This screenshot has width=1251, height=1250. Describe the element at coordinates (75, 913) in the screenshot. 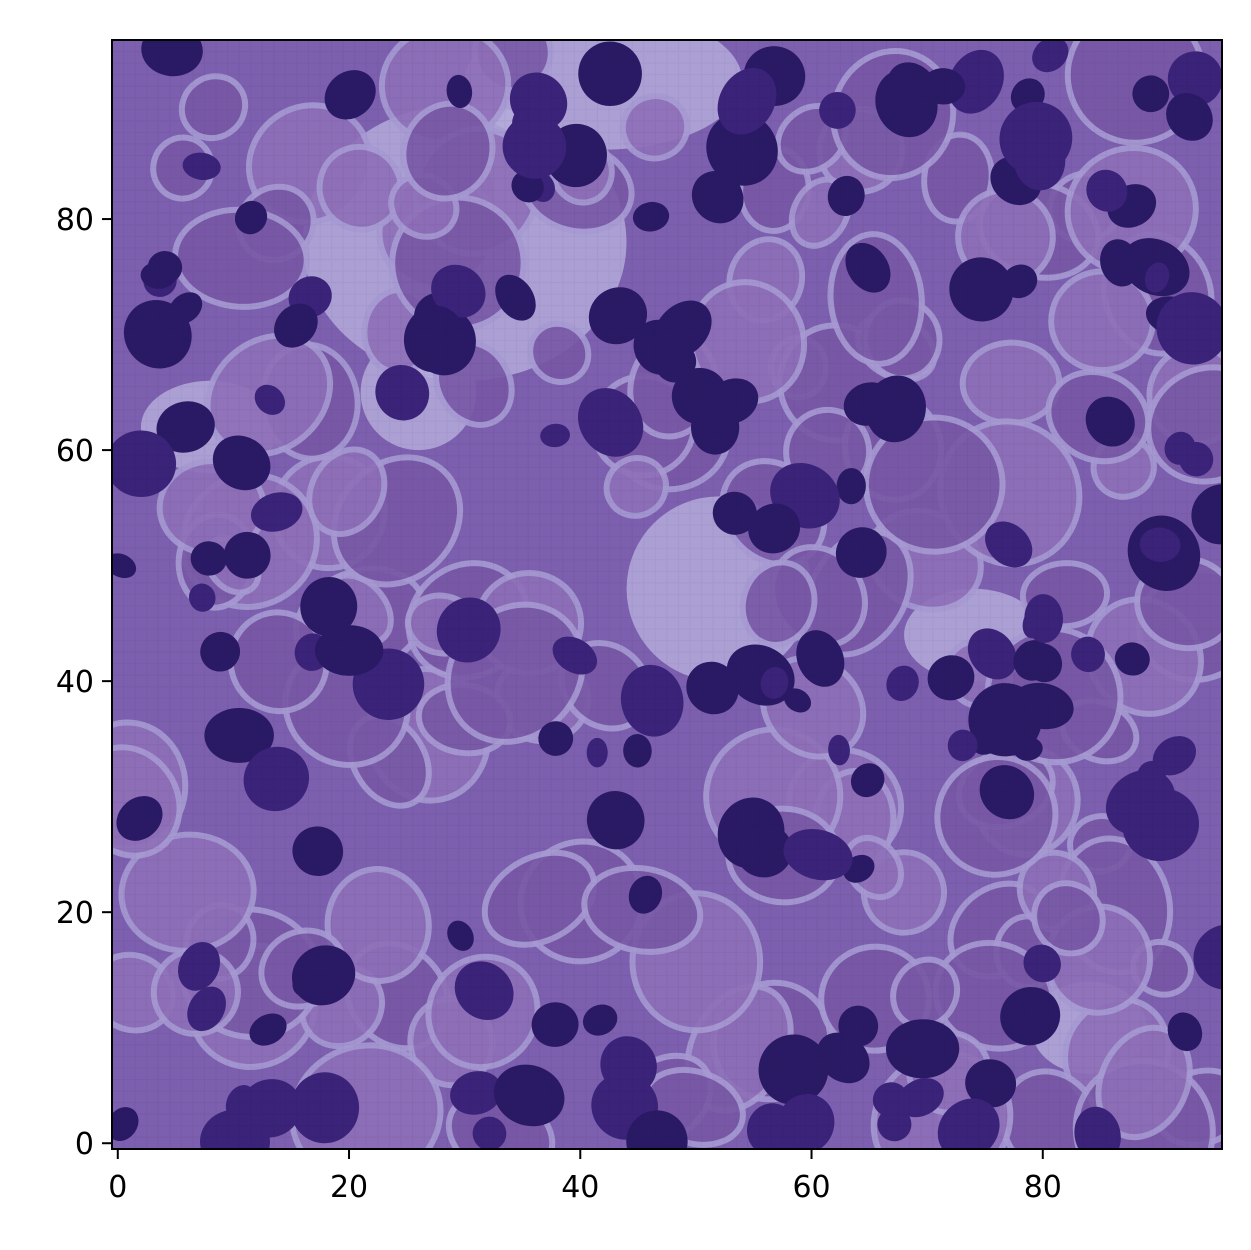

I see `y-tick-label: 20` at that location.